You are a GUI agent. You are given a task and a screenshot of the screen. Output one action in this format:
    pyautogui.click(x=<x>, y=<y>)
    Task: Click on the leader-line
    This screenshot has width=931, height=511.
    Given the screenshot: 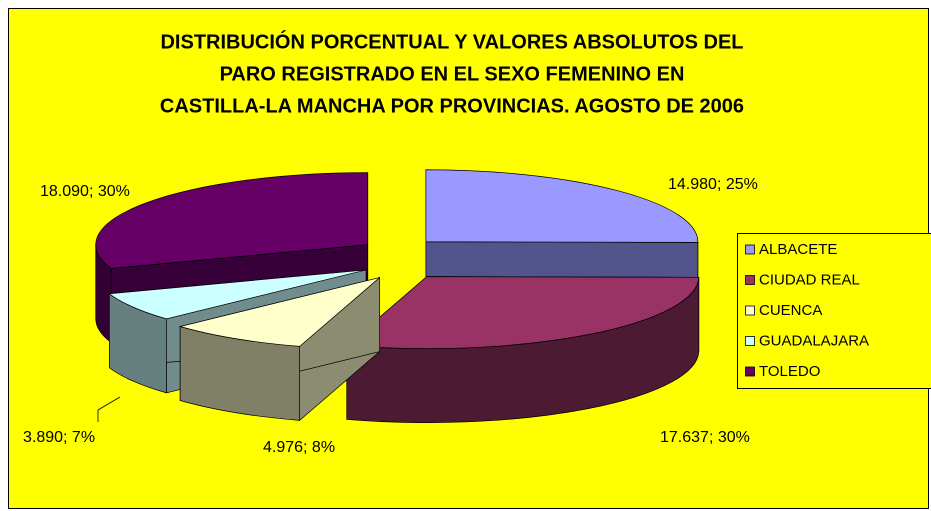 What is the action you would take?
    pyautogui.click(x=109, y=409)
    